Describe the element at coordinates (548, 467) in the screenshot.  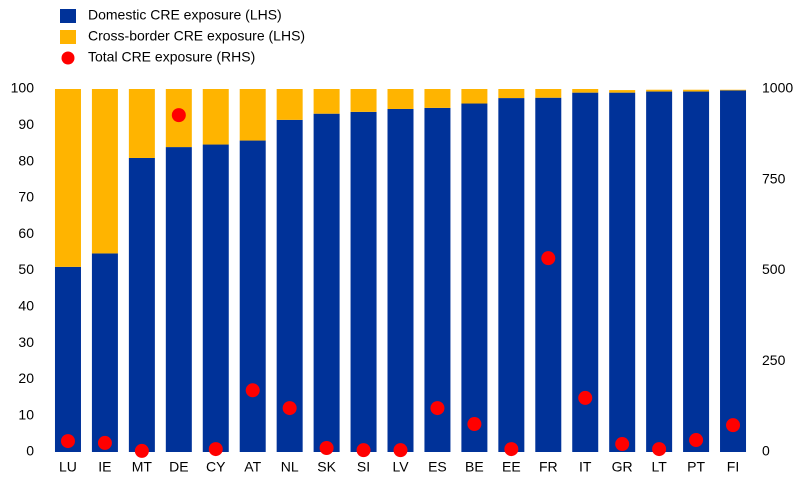
I see `x-tick-label: FR` at that location.